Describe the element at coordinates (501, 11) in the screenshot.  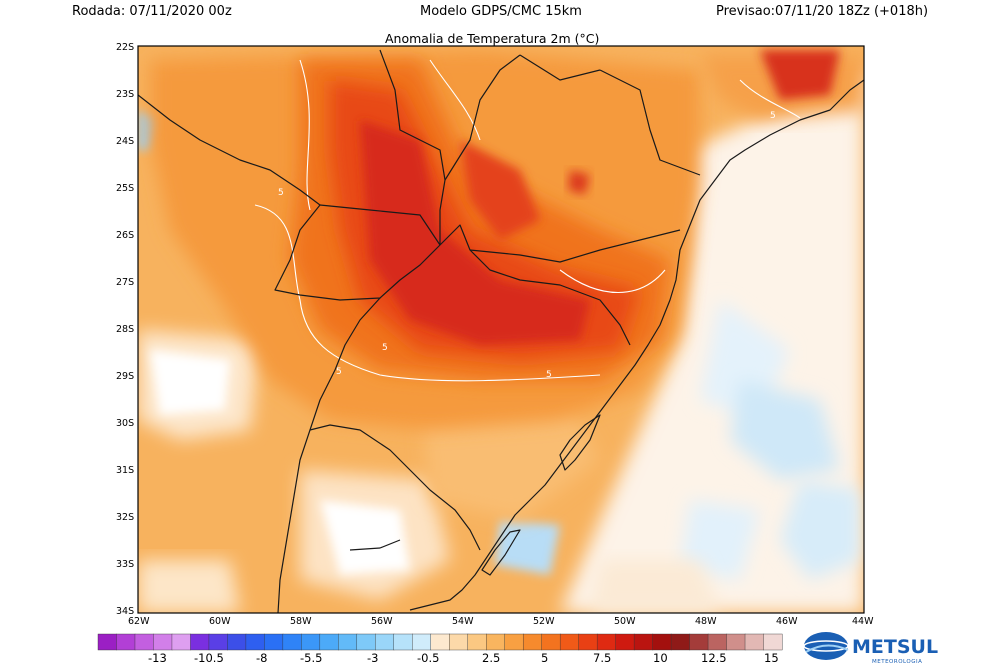
I see `model-label: Modelo GDPS/CMC 15km` at that location.